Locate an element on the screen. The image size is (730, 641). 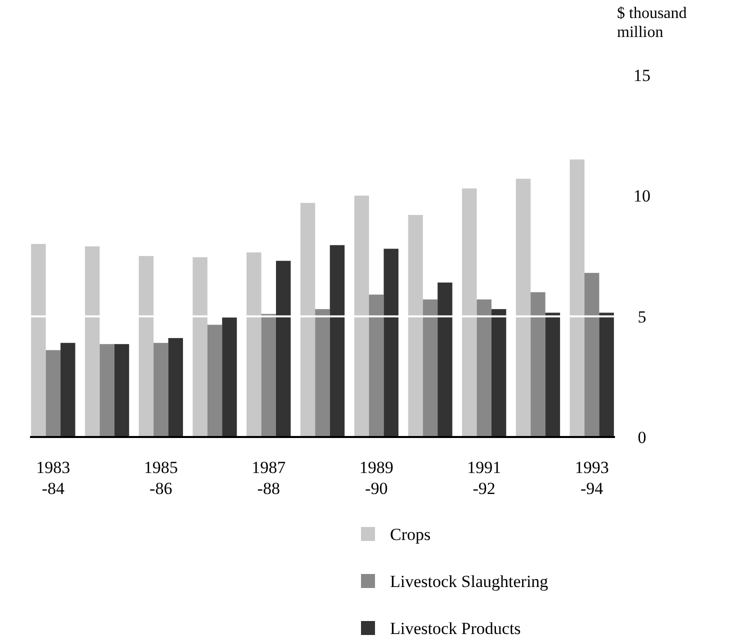
y-tick-label: 10 is located at coordinates (642, 196).